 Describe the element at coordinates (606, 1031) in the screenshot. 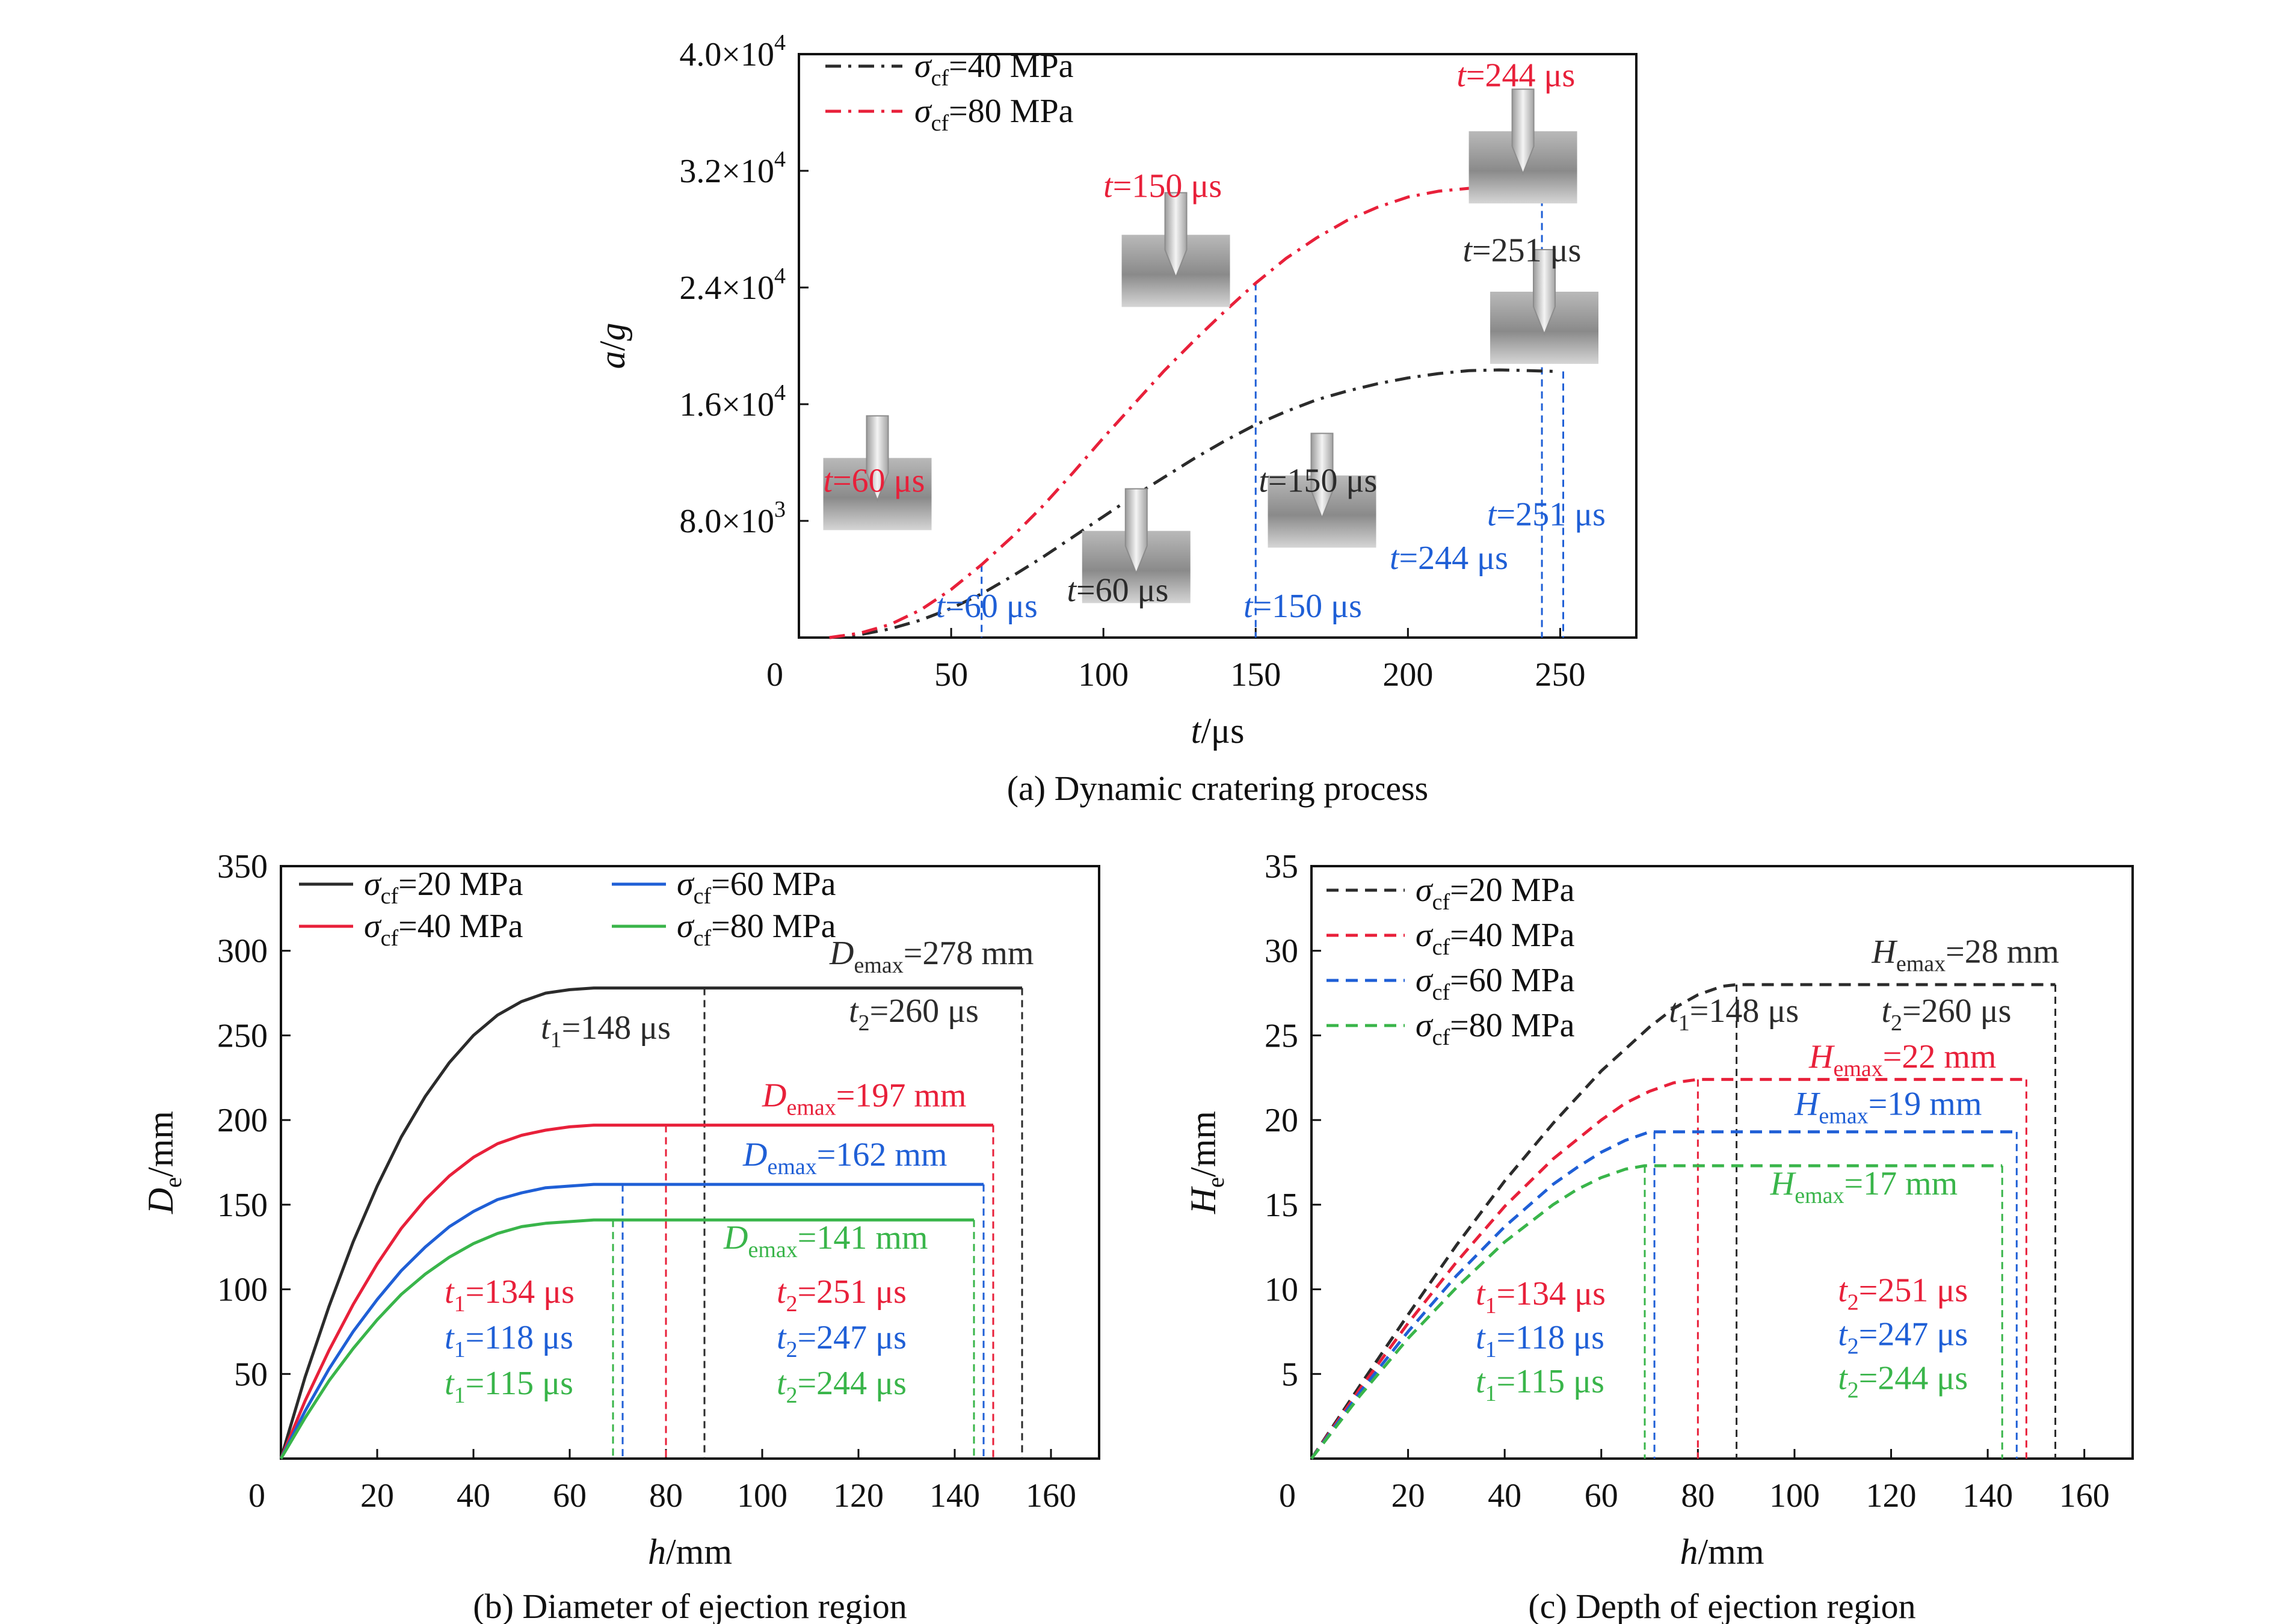

I see `annotation-label: t1=148 μs` at that location.